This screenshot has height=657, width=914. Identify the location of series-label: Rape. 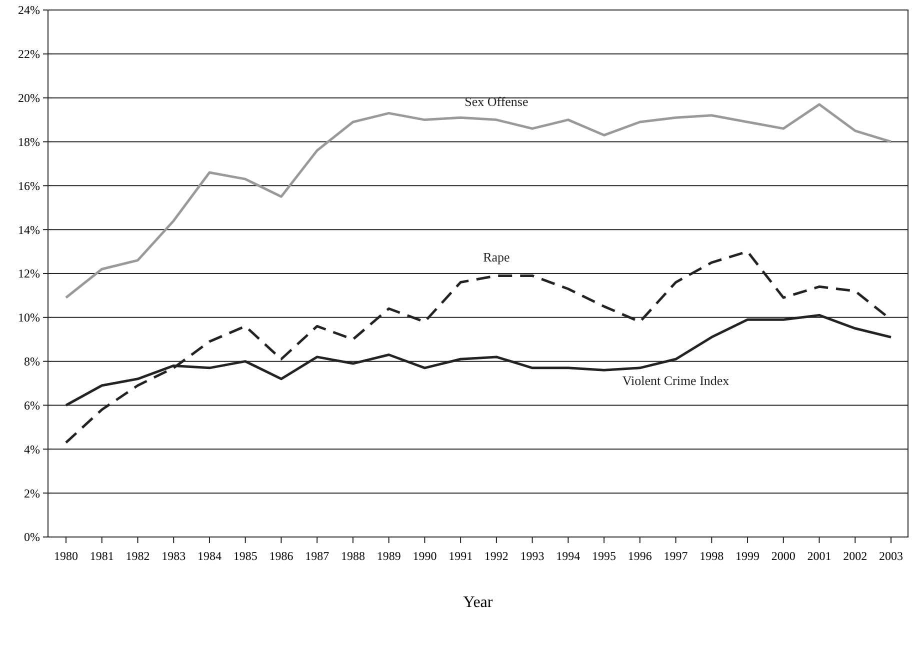
(496, 257).